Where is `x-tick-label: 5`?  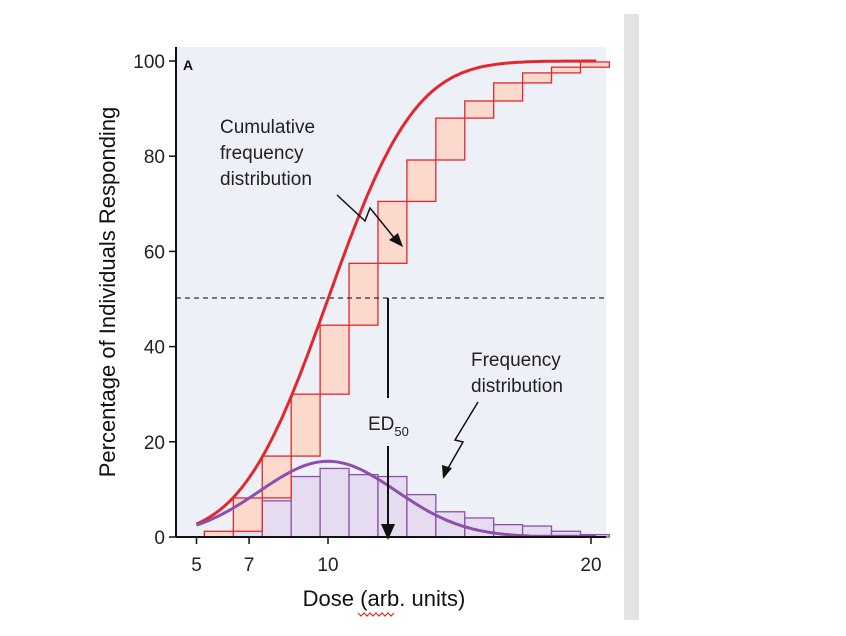
x-tick-label: 5 is located at coordinates (196, 565).